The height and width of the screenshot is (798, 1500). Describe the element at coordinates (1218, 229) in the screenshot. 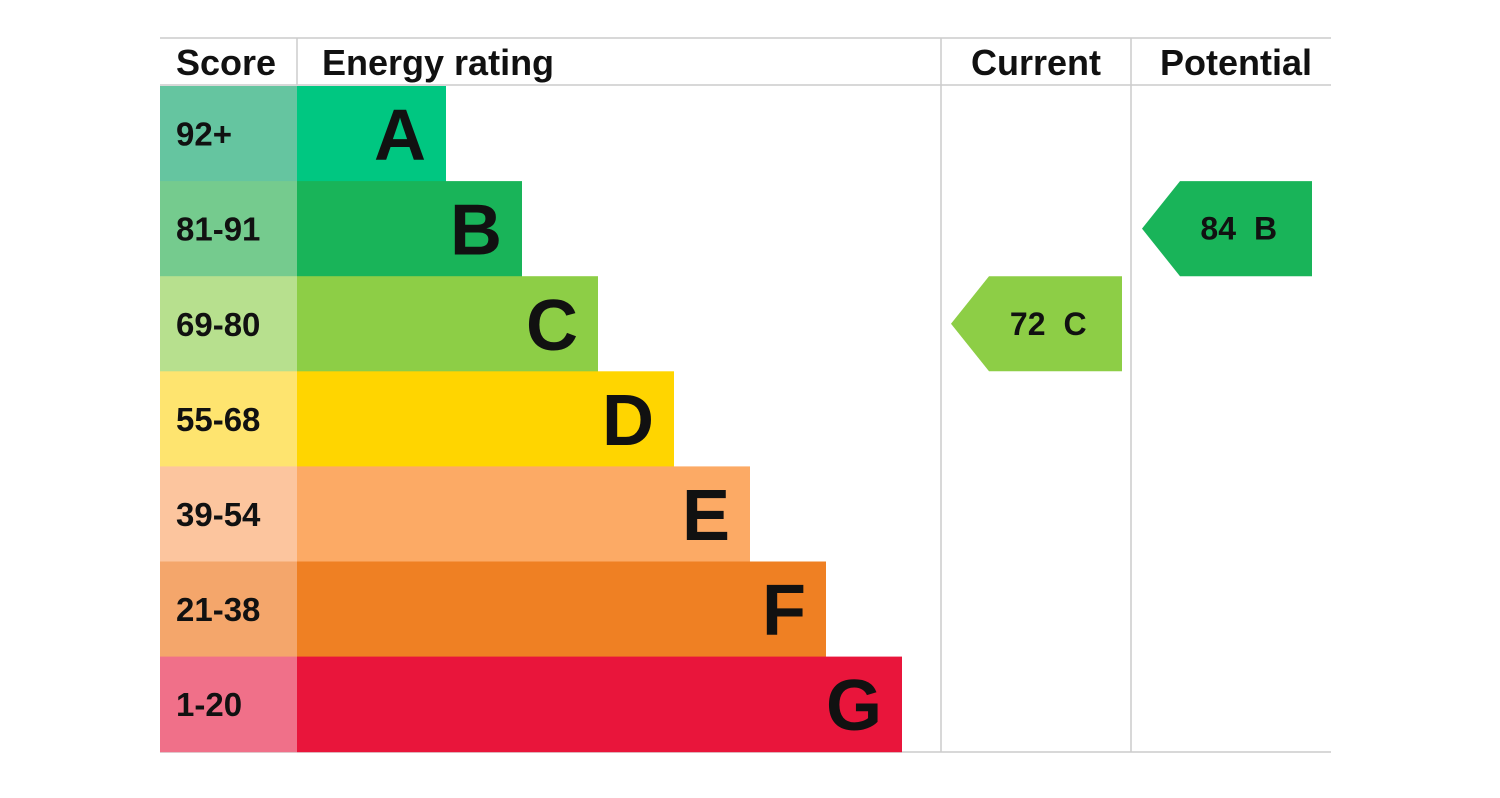

I see `potential-value: 84` at that location.